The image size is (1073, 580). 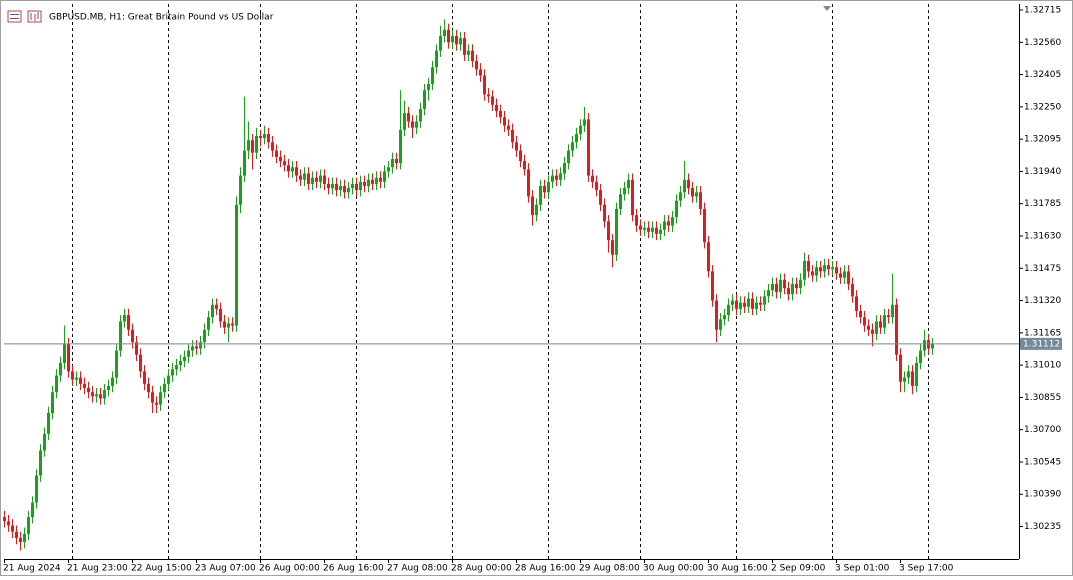 I want to click on y-tick-label: 1.32715, so click(x=1042, y=11).